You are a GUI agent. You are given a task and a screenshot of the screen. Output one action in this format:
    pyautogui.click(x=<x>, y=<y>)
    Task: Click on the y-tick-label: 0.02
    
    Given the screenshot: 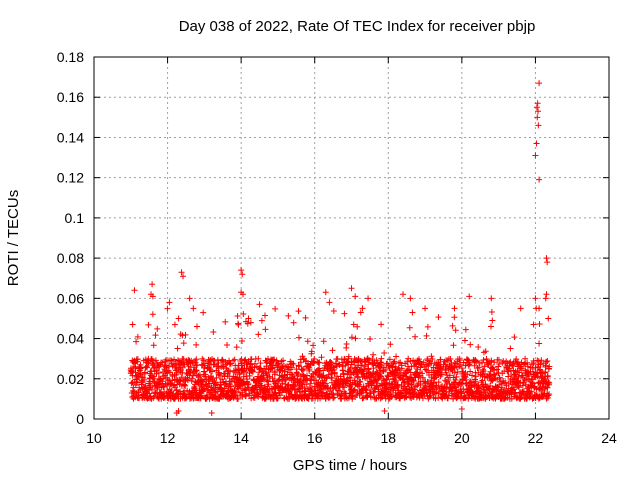 What is the action you would take?
    pyautogui.click(x=70, y=379)
    